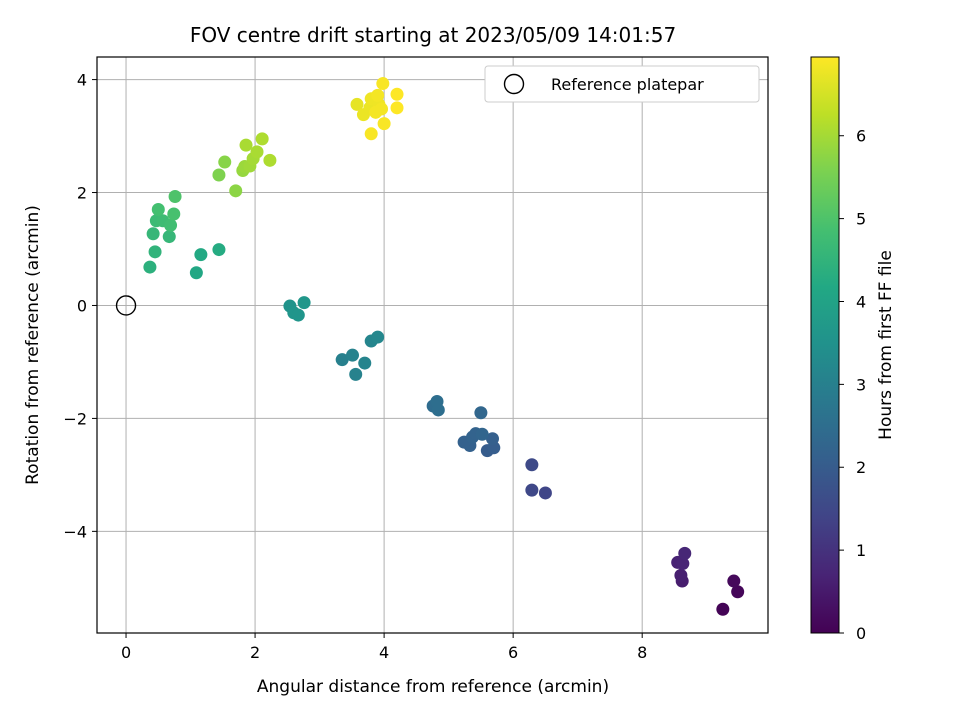 Image resolution: width=960 pixels, height=720 pixels. Describe the element at coordinates (513, 652) in the screenshot. I see `x-tick-label: 6` at that location.